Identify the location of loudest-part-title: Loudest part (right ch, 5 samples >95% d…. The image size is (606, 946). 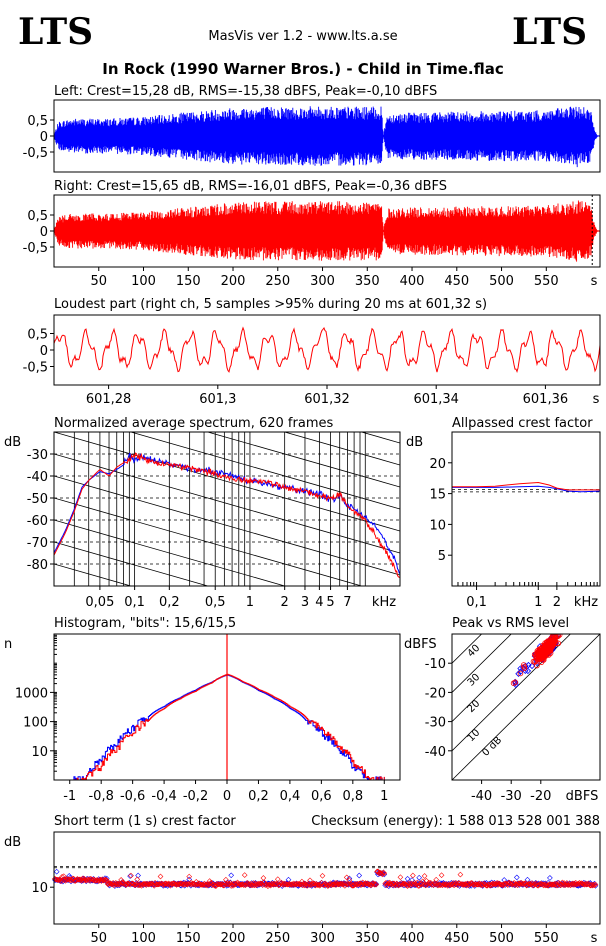
(270, 304).